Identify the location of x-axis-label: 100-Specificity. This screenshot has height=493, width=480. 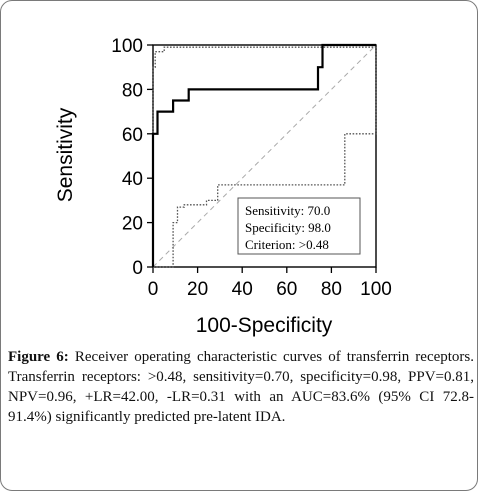
(264, 325).